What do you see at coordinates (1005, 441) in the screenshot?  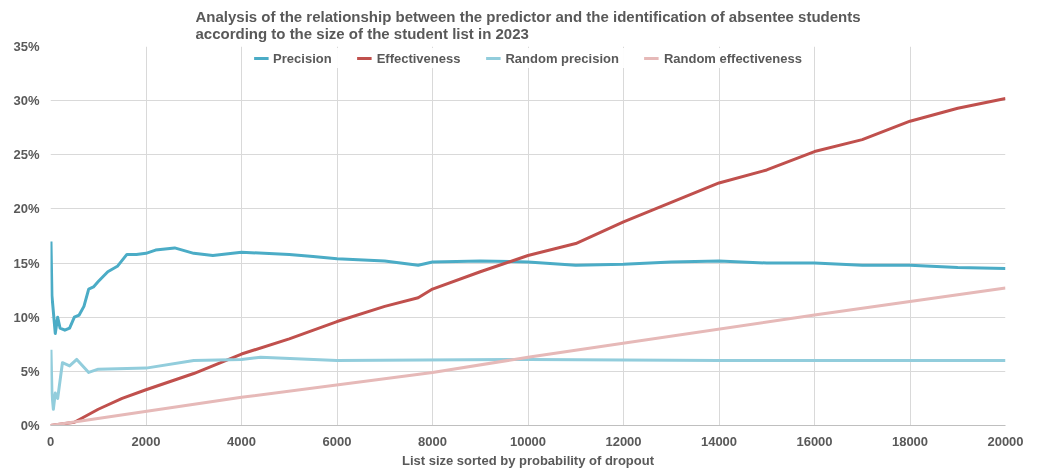 I see `x-tick-label: 20000` at bounding box center [1005, 441].